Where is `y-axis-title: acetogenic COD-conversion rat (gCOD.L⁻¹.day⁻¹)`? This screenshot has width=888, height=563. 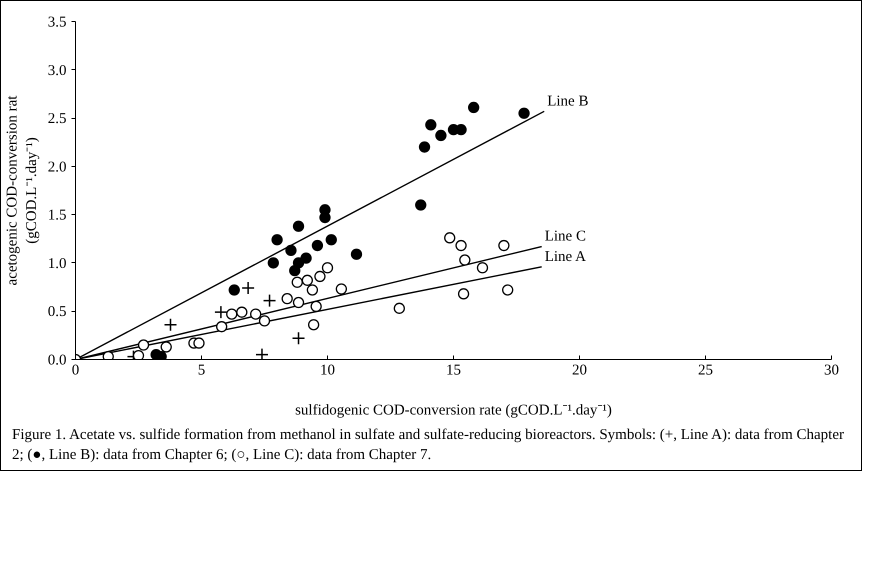 y-axis-title: acetogenic COD-conversion rat (gCOD.L⁻¹.day⁻¹) is located at coordinates (22, 190).